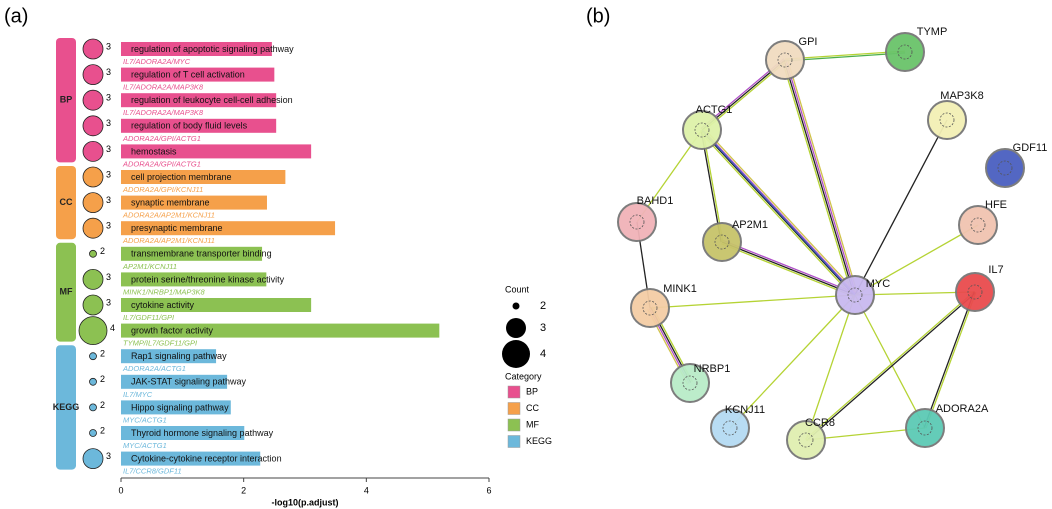  I want to click on legend-label: 4, so click(543, 354).